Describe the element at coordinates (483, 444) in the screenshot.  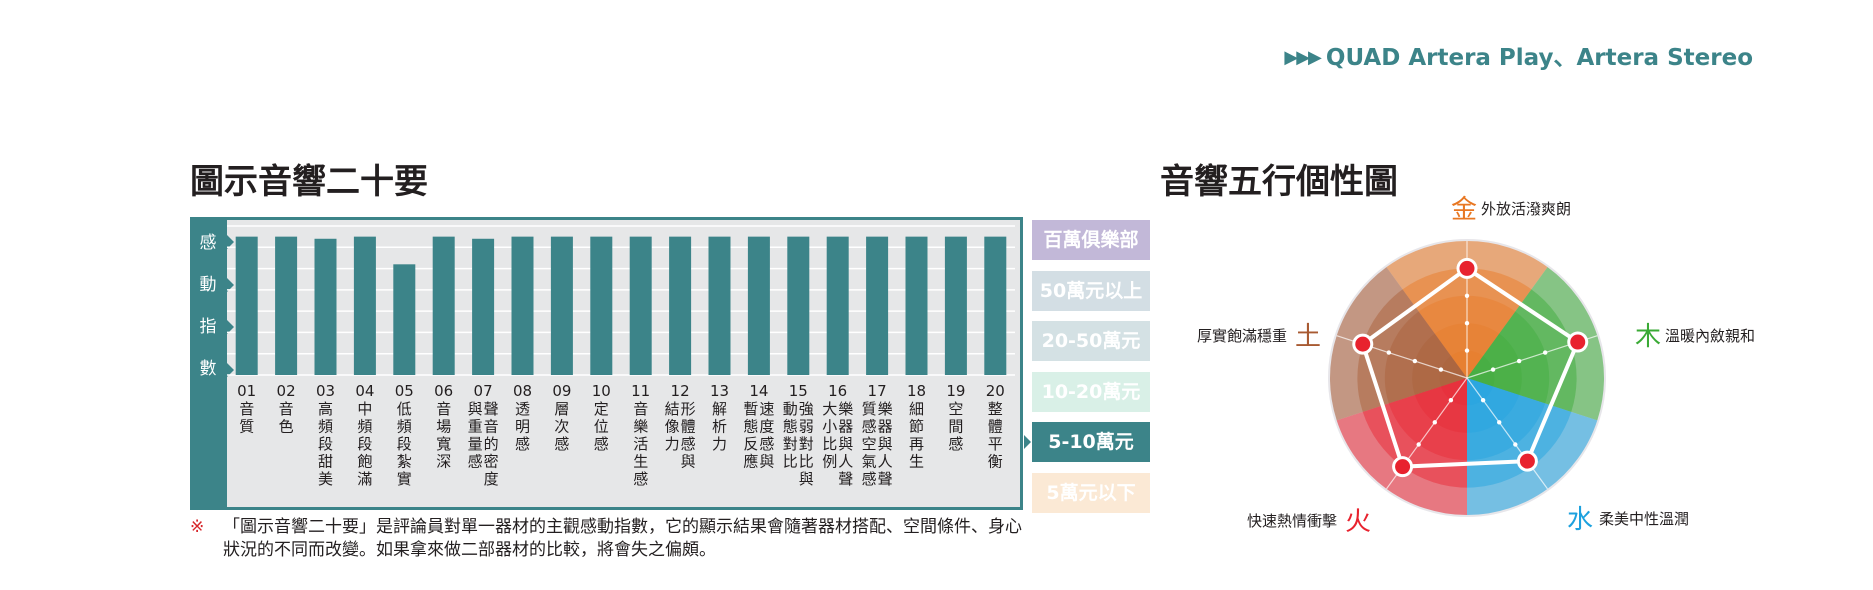
I see `x-tick-label: 聲音的密度與重量感` at that location.